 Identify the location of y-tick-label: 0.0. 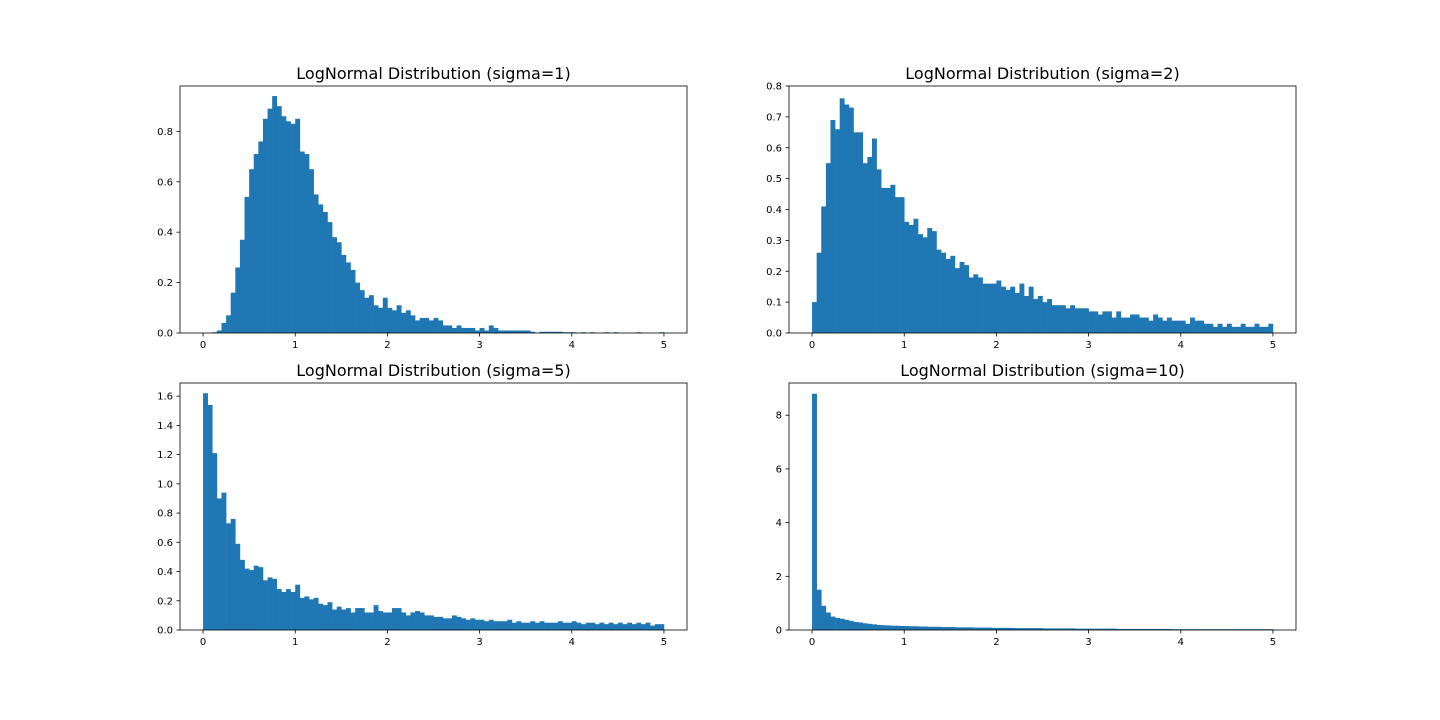
(165, 334).